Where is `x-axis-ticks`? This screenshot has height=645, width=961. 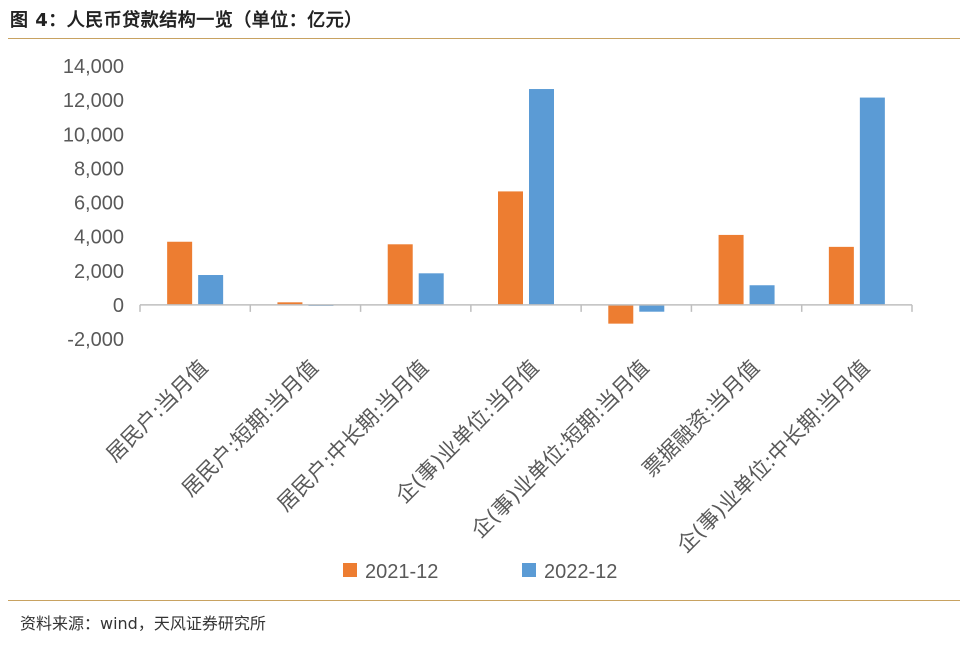 x-axis-ticks is located at coordinates (526, 308).